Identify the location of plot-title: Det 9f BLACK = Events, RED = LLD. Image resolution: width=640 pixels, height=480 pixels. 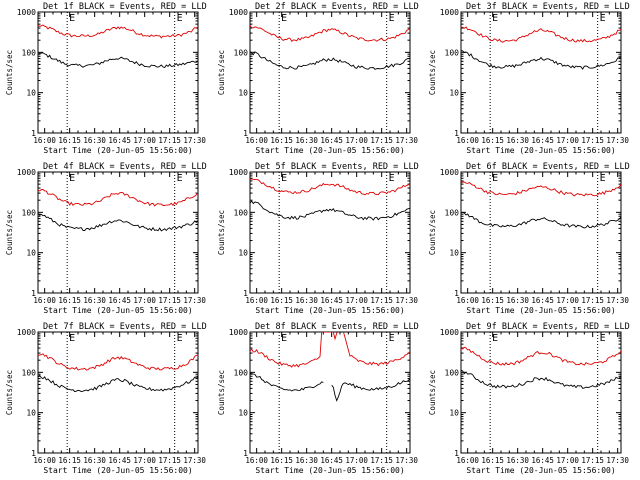
(548, 327).